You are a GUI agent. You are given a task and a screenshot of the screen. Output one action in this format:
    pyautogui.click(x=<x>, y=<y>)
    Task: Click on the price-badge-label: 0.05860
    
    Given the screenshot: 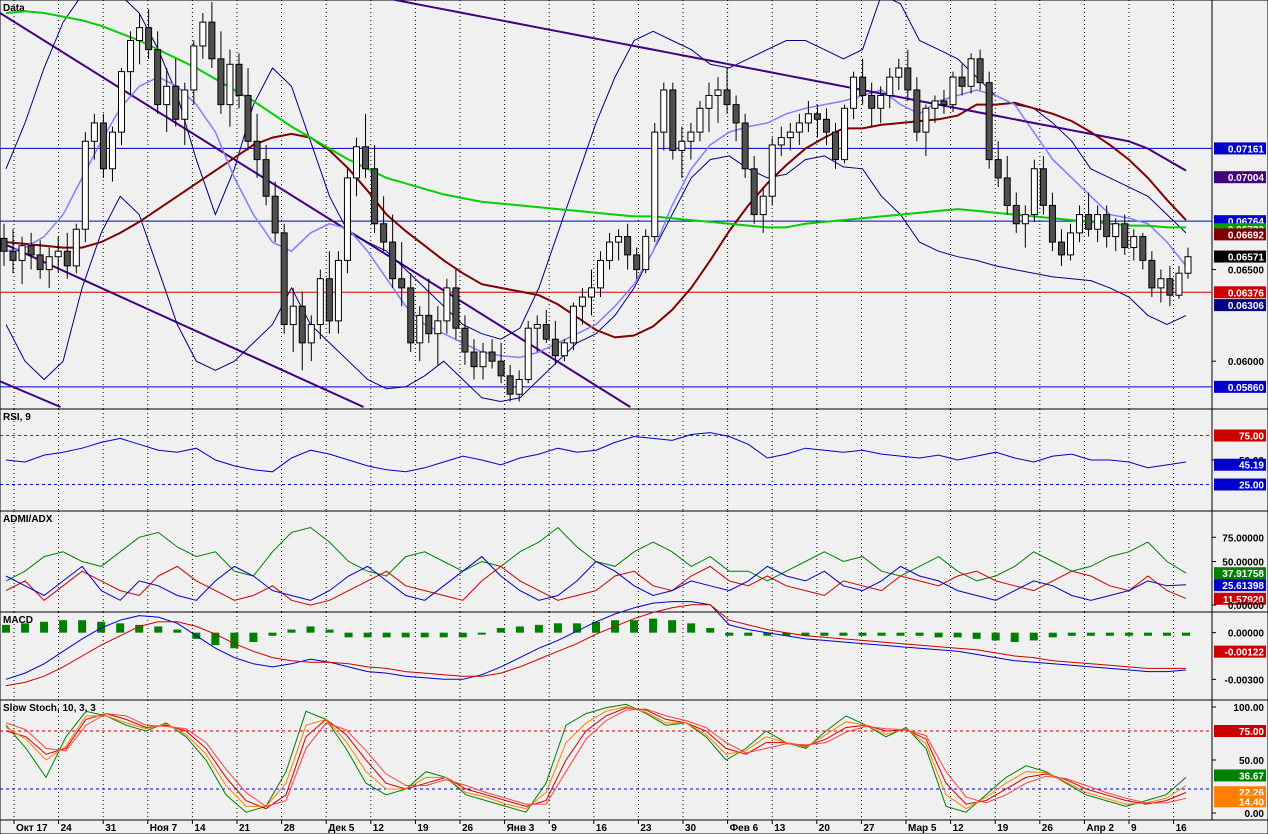 What is the action you would take?
    pyautogui.click(x=1246, y=388)
    